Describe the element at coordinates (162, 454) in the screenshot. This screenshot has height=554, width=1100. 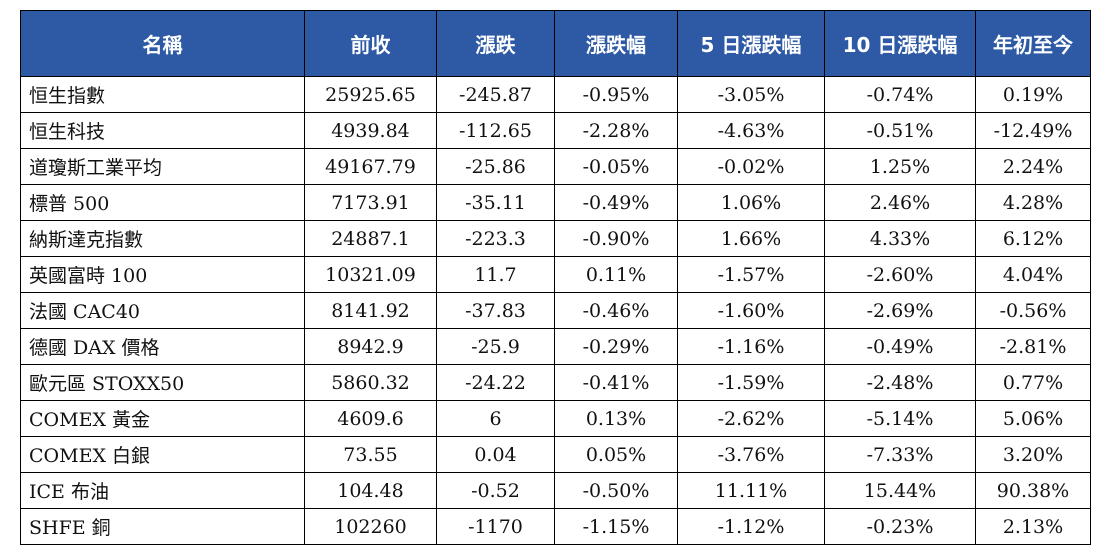
I see `cell-name: COMEX 白銀` at that location.